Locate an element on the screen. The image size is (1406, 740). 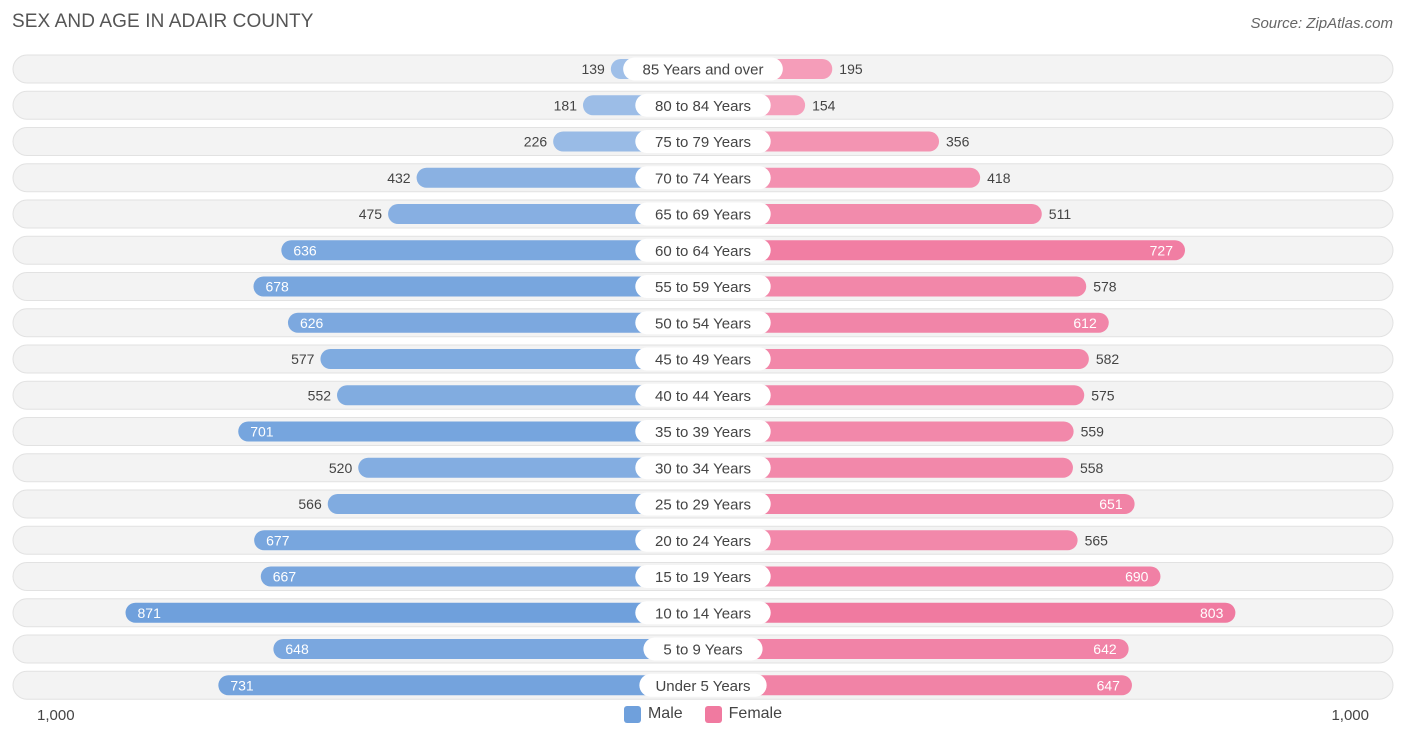
value-label-female: 727 is located at coordinates (1162, 250).